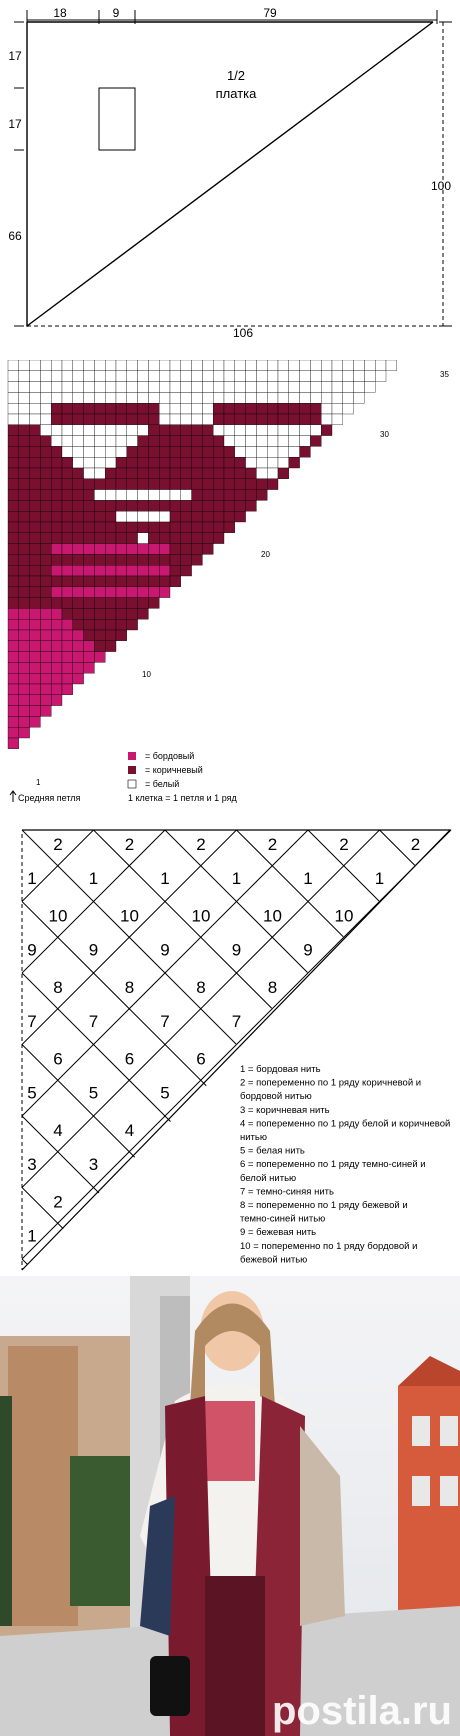 This screenshot has height=1736, width=460. Describe the element at coordinates (100, 1531) in the screenshot. I see `hedge` at that location.